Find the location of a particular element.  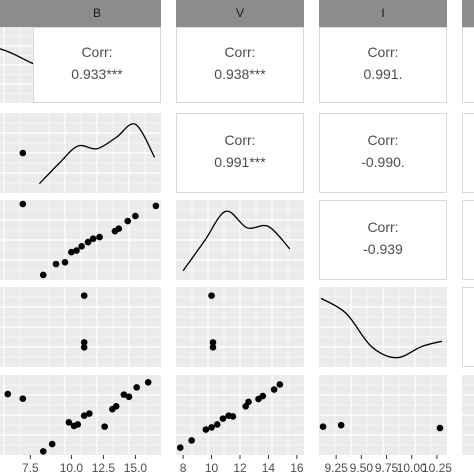

column-strip: I is located at coordinates (383, 13).